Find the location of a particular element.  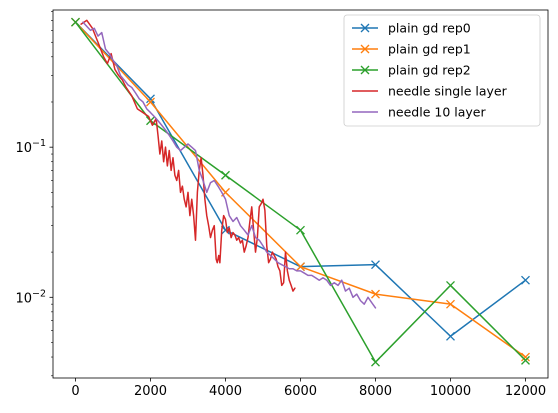

legend-item-needle-10-layer: needle 10 layer is located at coordinates (419, 112).